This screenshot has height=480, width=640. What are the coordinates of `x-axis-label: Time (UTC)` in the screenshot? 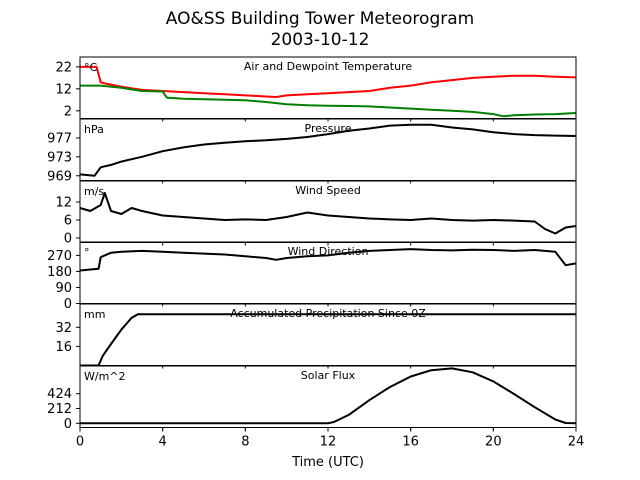 It's located at (327, 462).